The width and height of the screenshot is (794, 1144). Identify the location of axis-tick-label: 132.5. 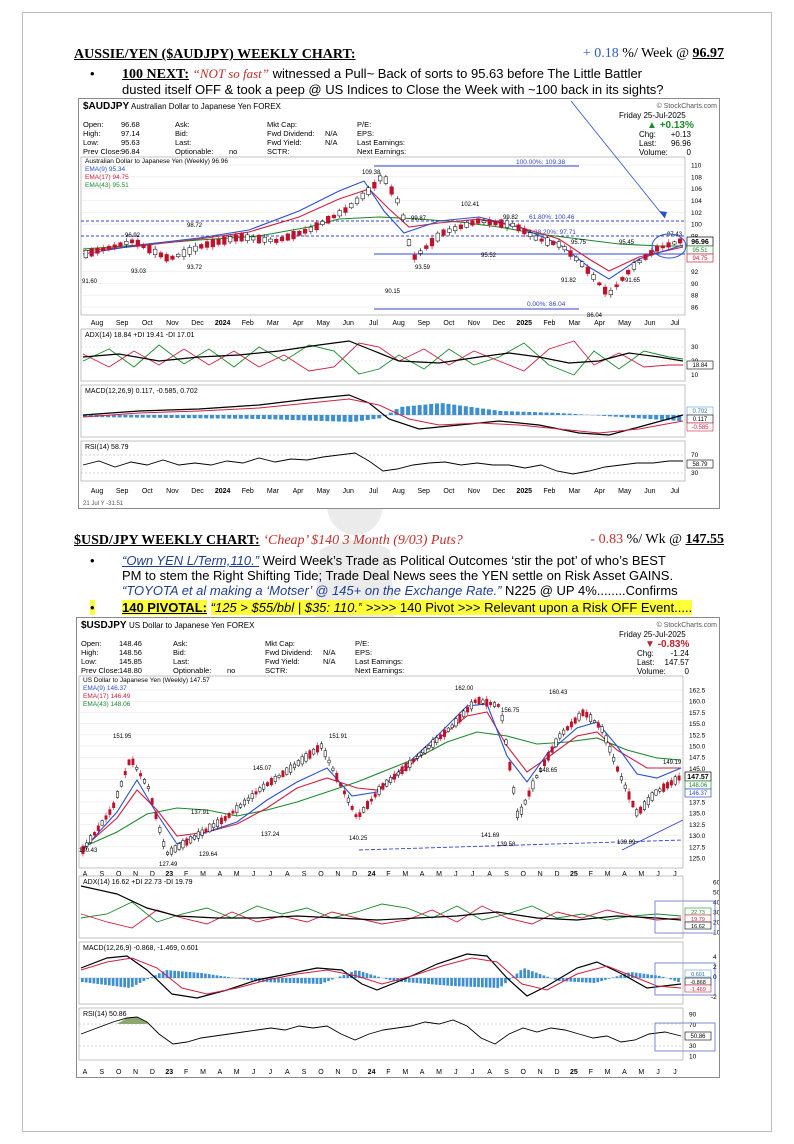
(697, 825).